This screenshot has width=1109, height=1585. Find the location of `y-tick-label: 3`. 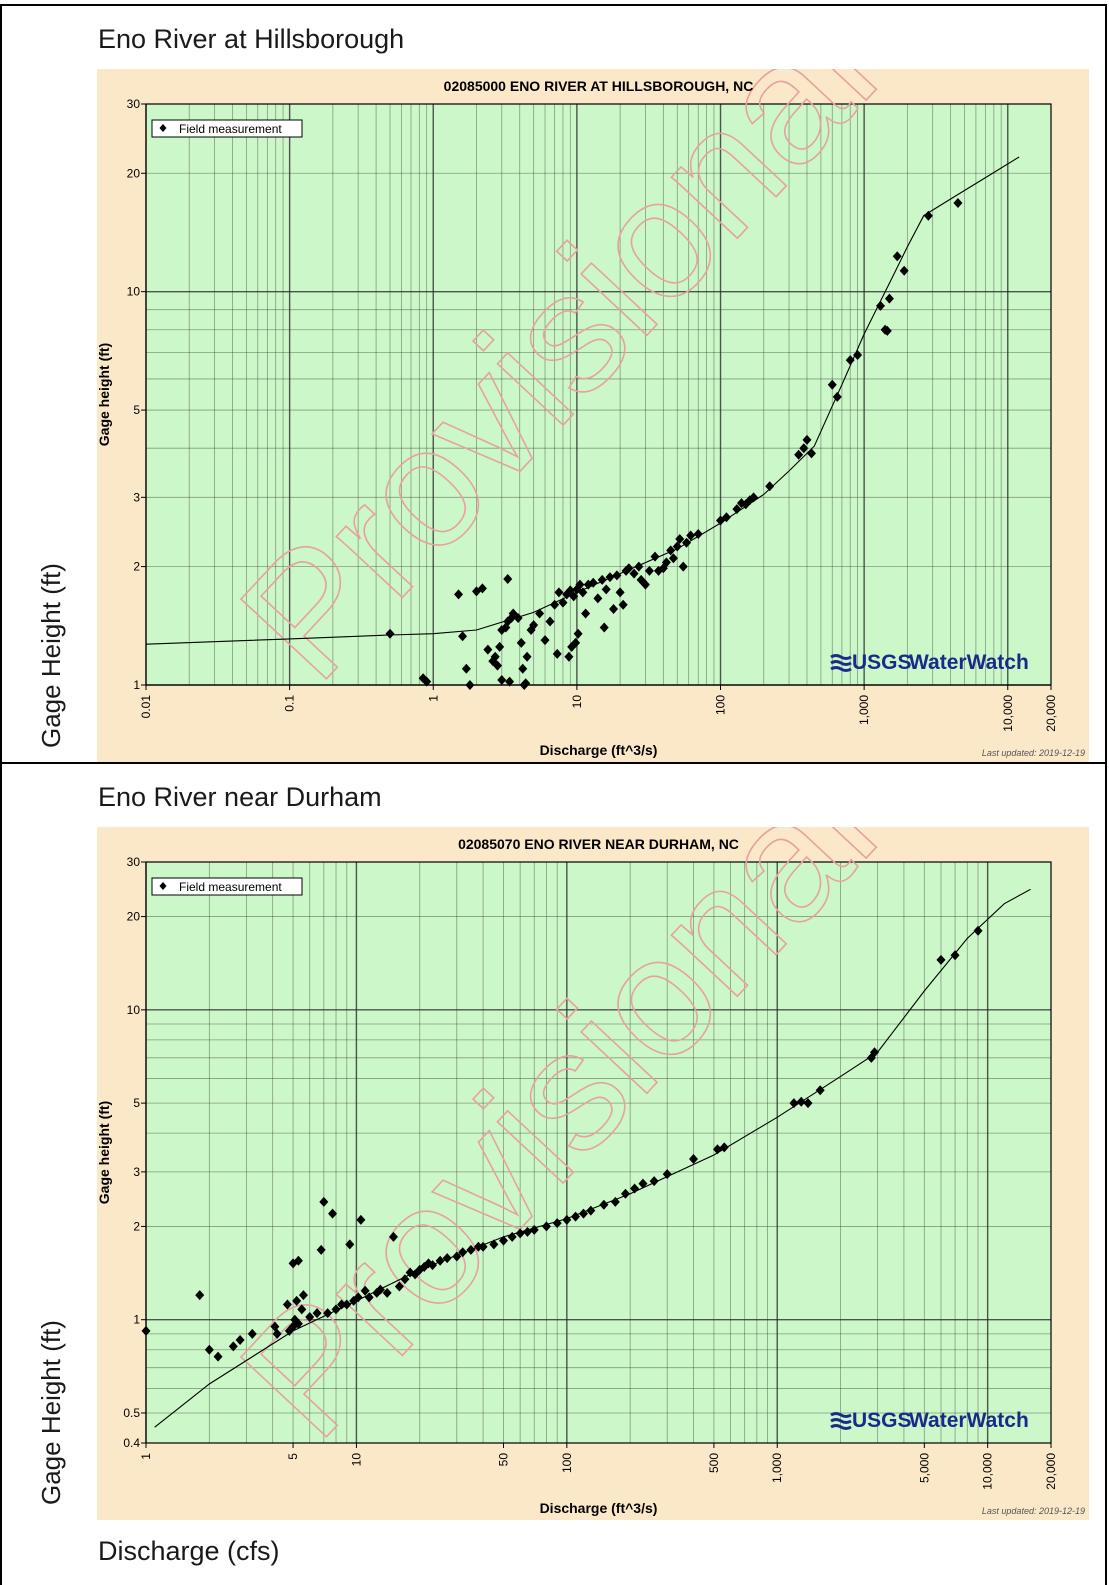

y-tick-label: 3 is located at coordinates (136, 1172).